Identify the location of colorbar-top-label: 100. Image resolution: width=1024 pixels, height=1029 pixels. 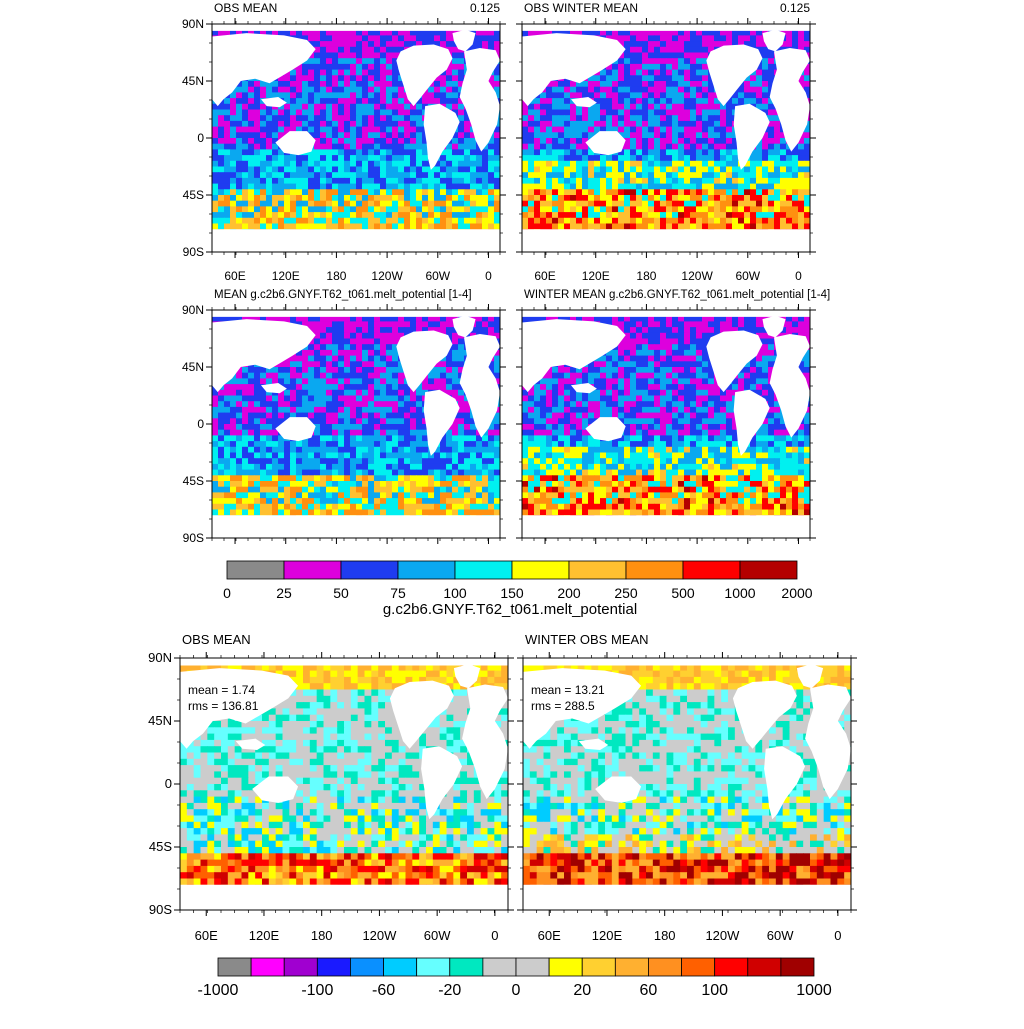
(455, 593).